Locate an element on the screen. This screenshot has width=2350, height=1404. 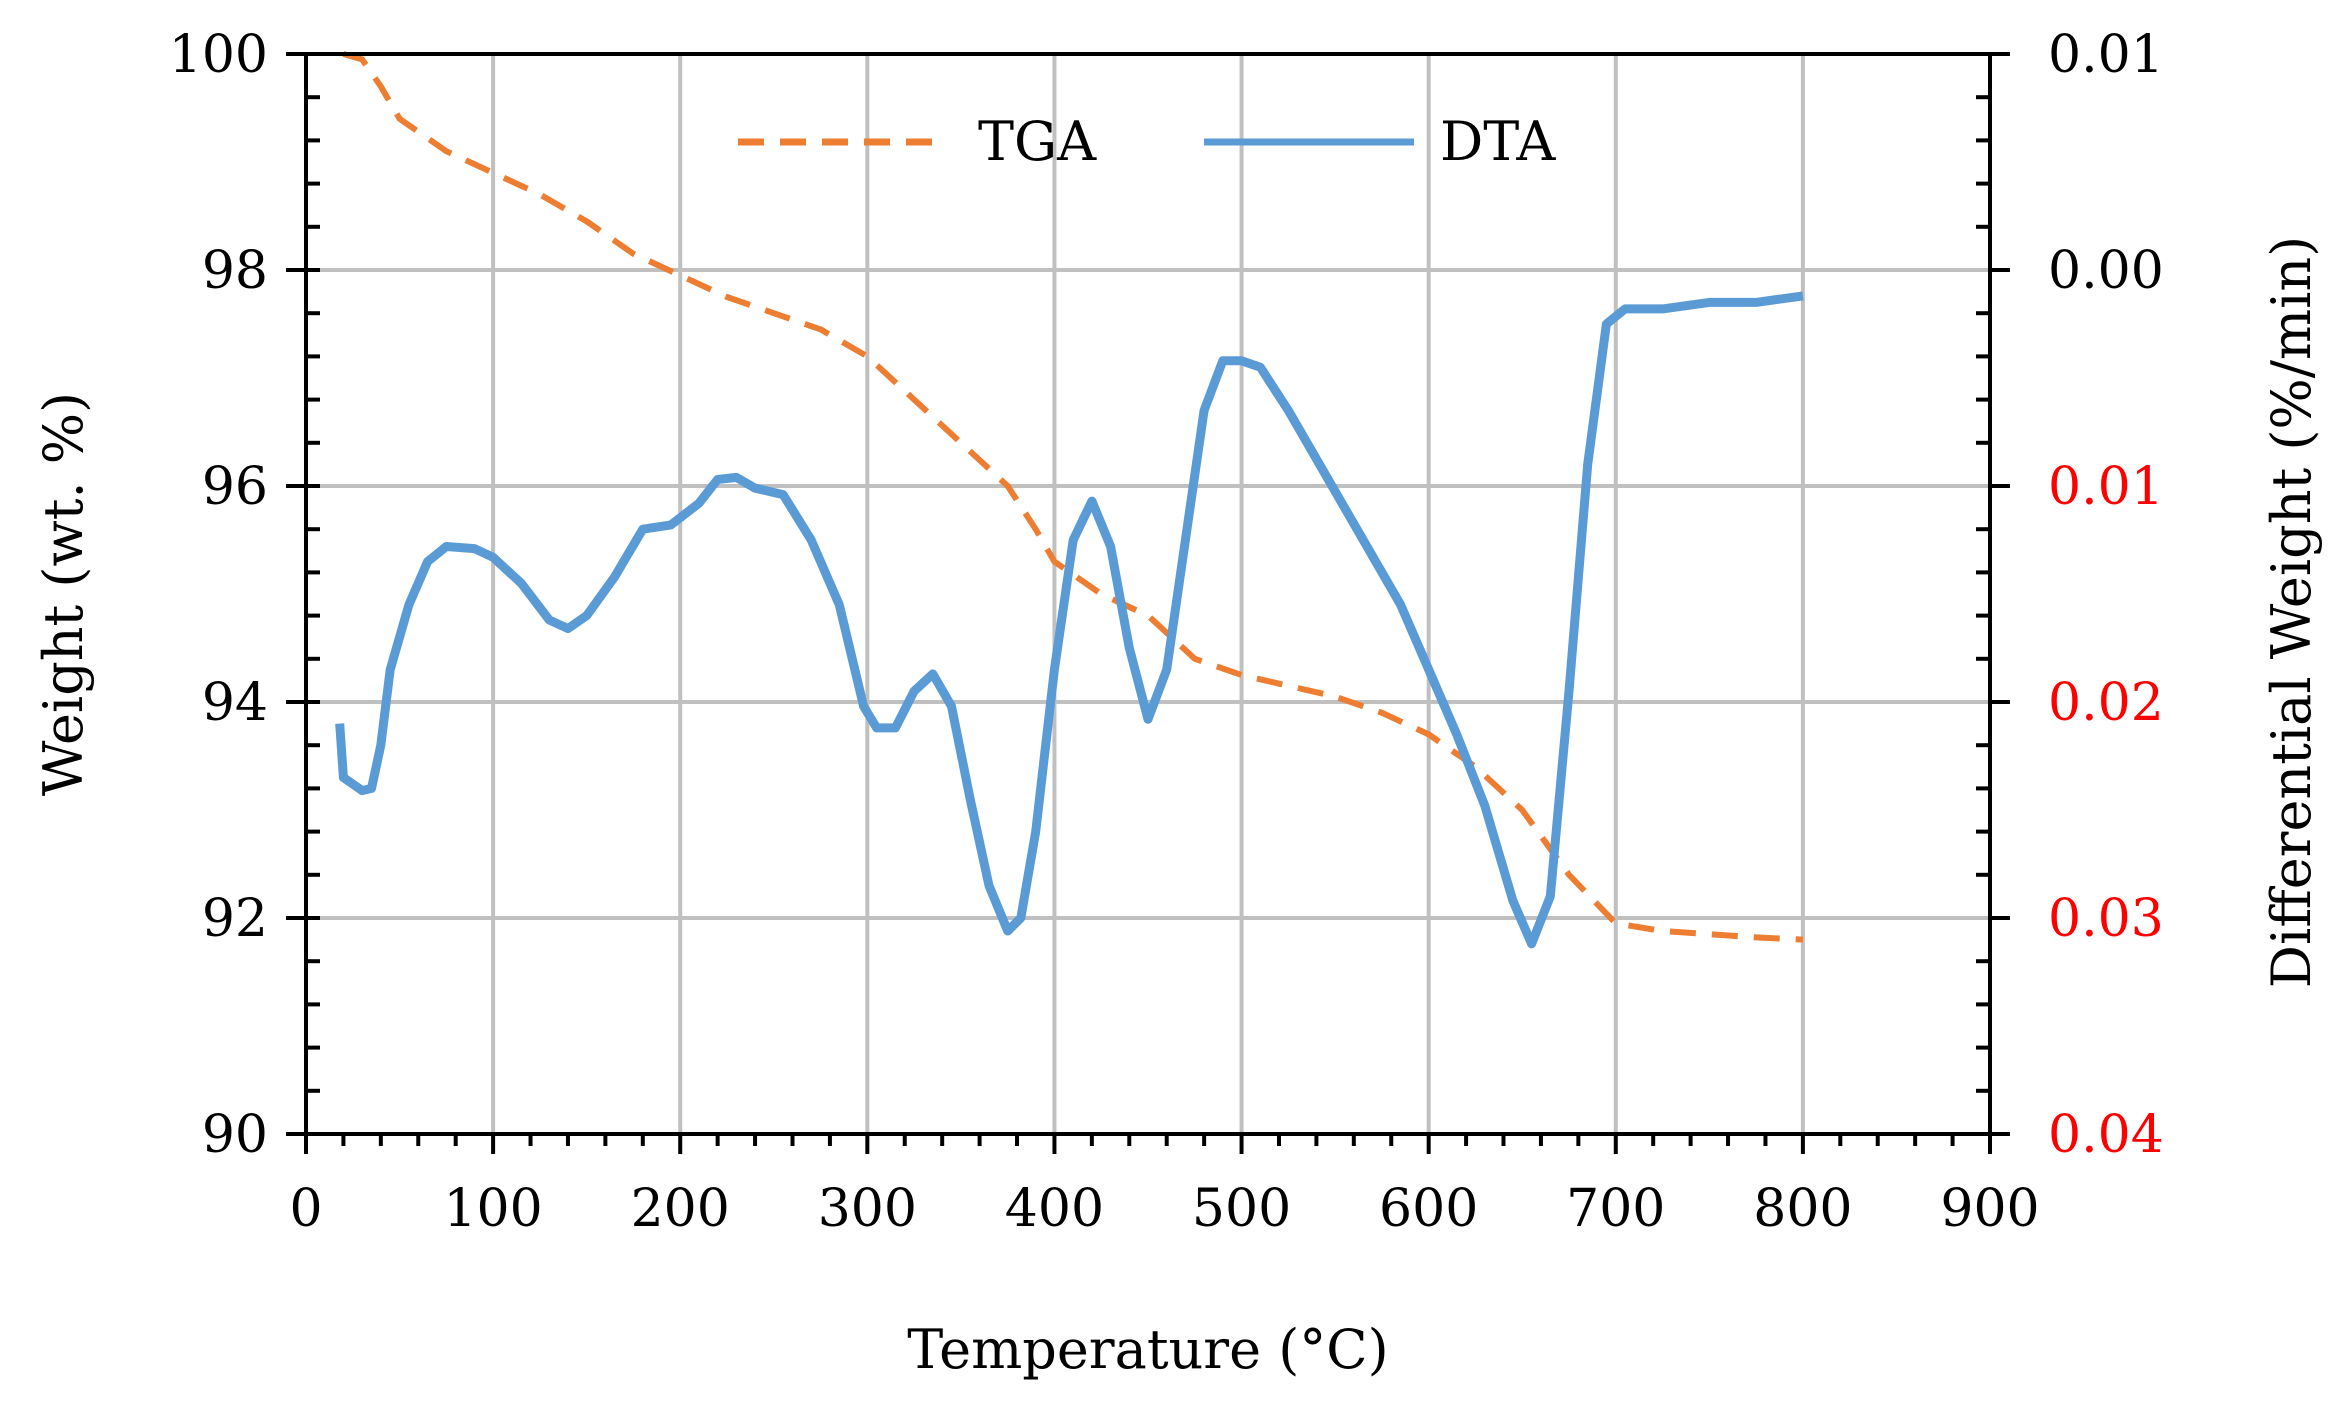
x-tick-label: 0 is located at coordinates (305, 1209).